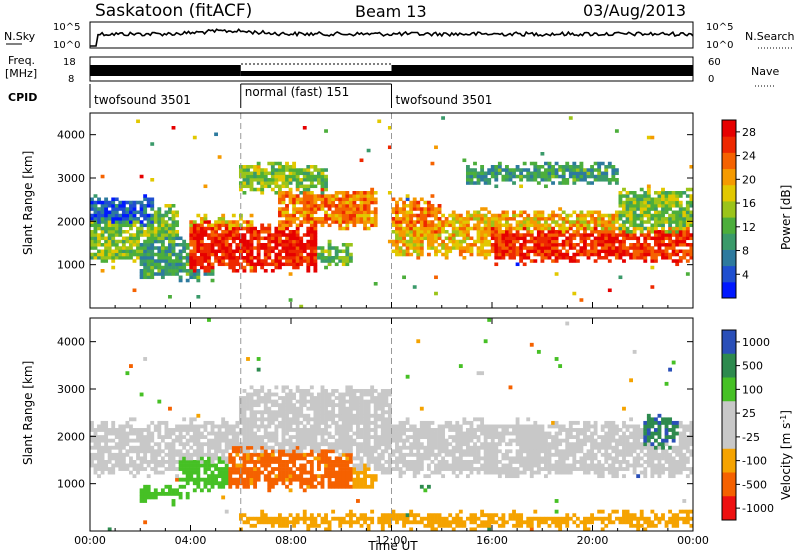 Image resolution: width=800 pixels, height=554 pixels. What do you see at coordinates (749, 203) in the screenshot?
I see `colorbar-tick-label: 16` at bounding box center [749, 203].